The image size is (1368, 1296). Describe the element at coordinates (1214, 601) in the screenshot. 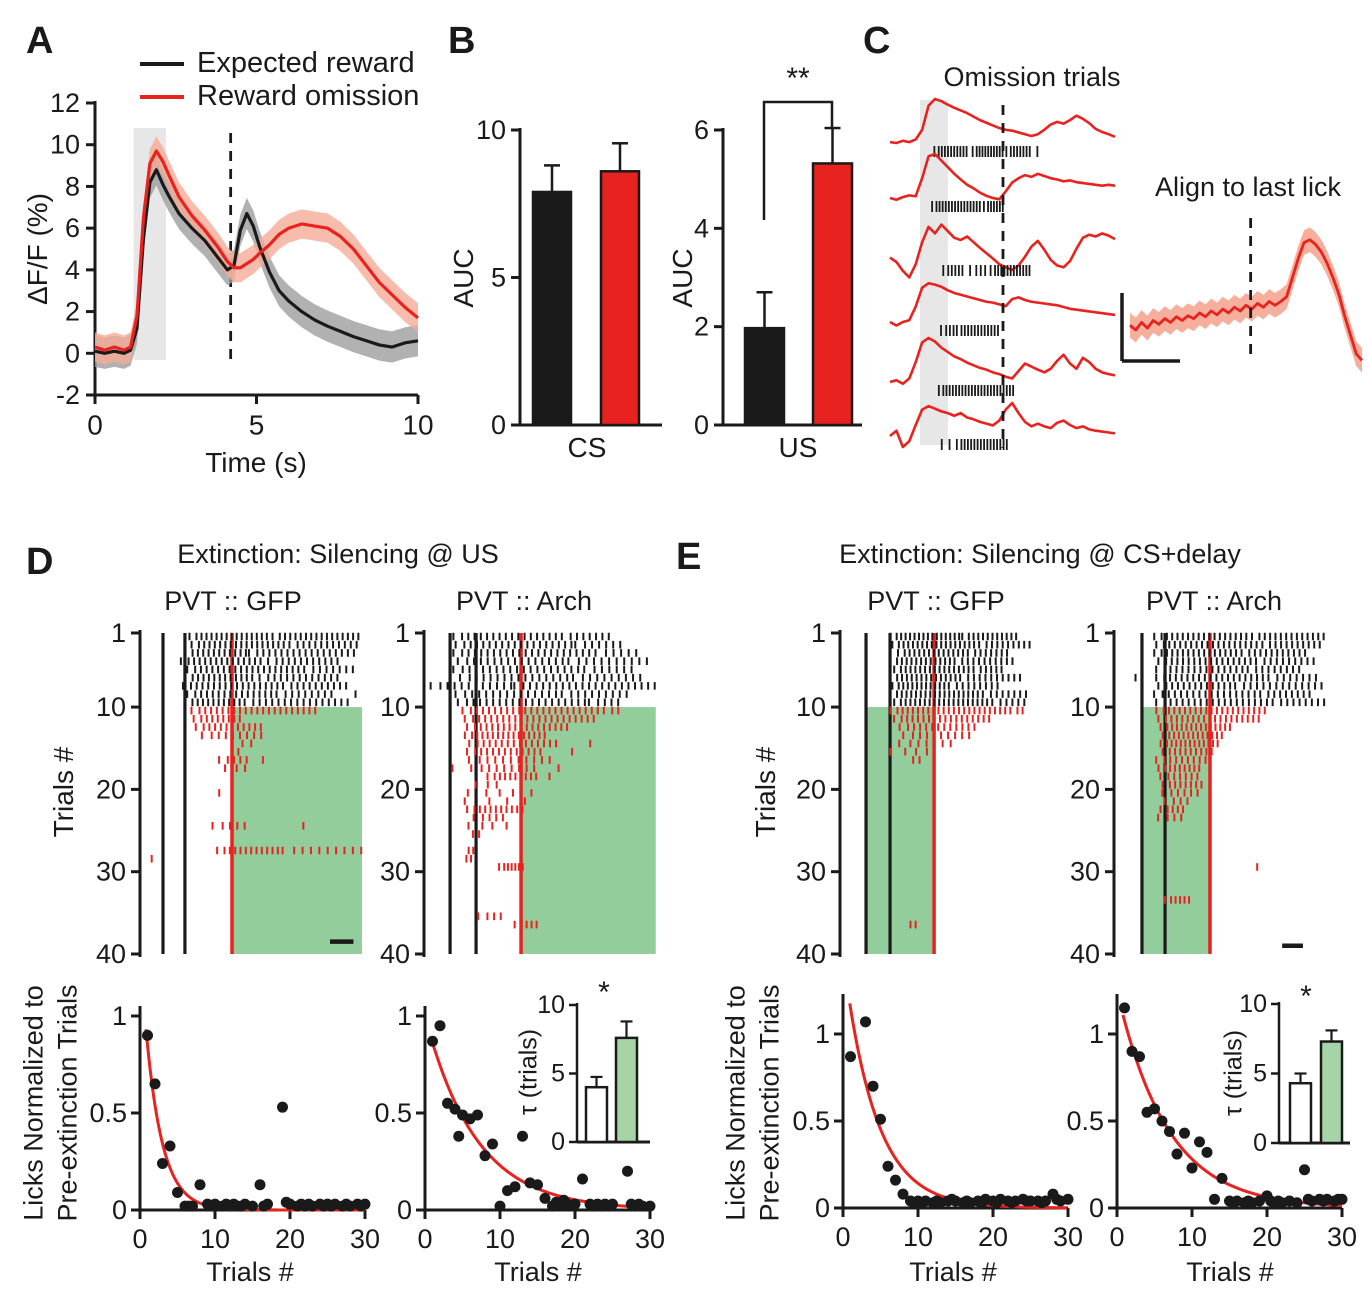

I see `panel-e-arch-subtitle: PVT :: Arch` at that location.